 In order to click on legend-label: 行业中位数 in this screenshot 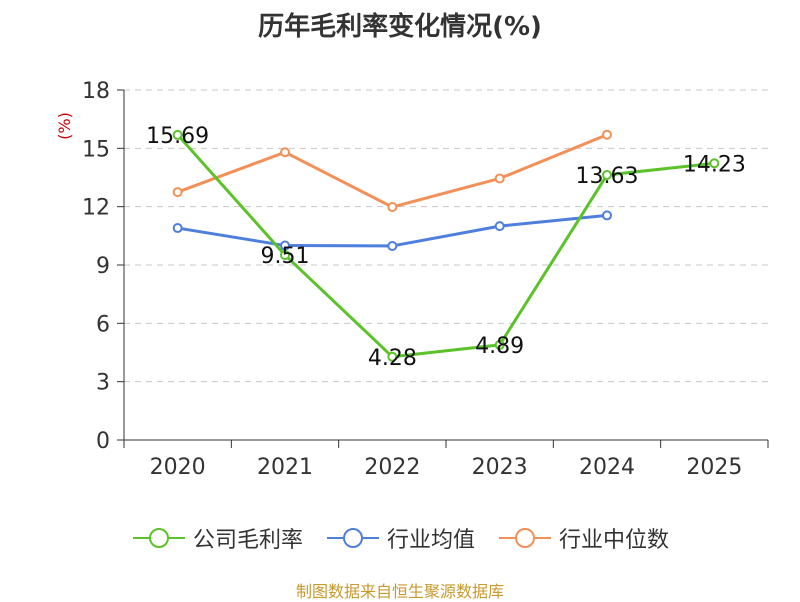, I will do `click(614, 540)`.